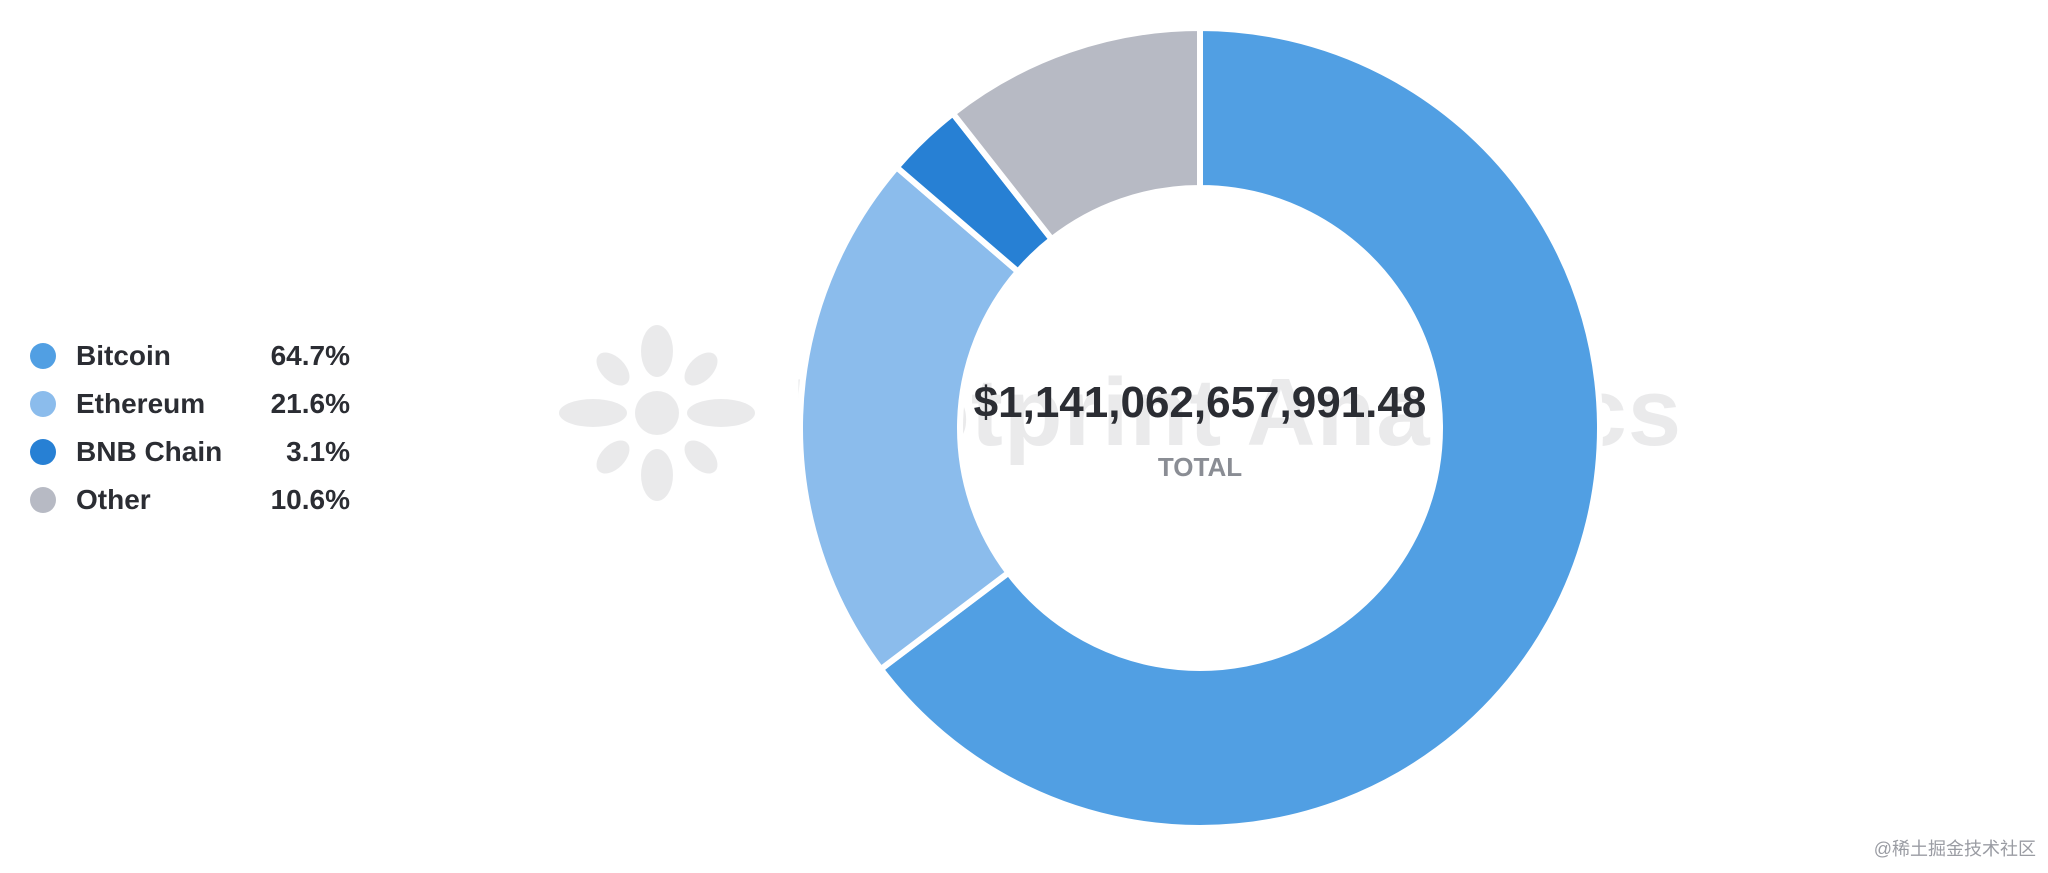  What do you see at coordinates (318, 451) in the screenshot?
I see `legend-value: 3.1%` at bounding box center [318, 451].